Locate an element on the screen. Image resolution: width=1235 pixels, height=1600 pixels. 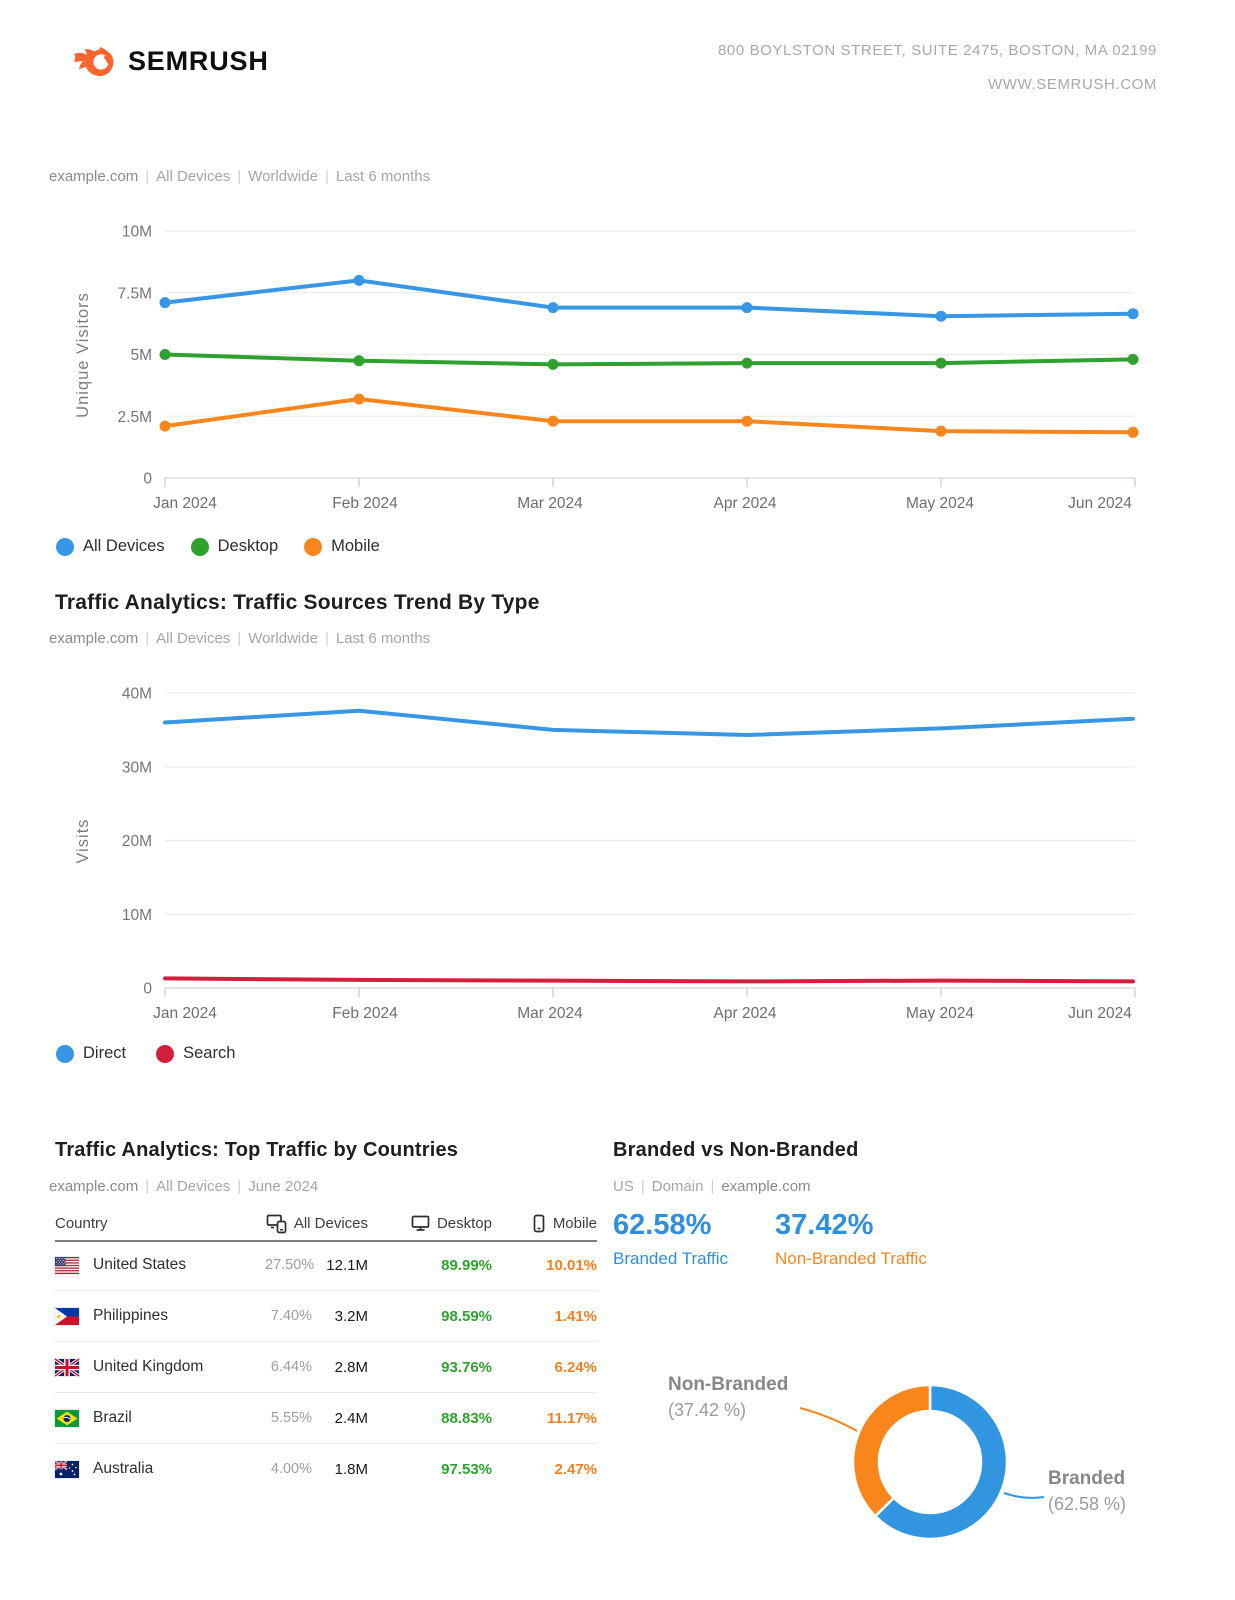
x-axis-tick-label: Mar 2024 is located at coordinates (550, 1013).